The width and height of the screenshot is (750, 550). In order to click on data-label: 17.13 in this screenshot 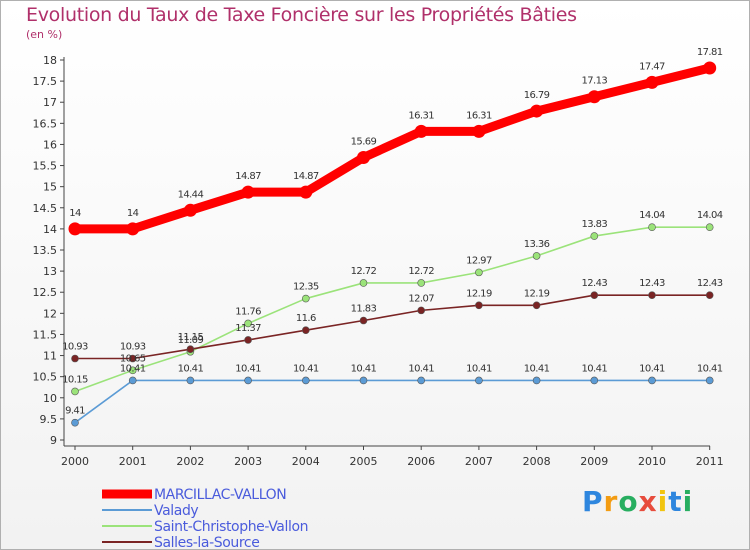, I will do `click(594, 81)`.